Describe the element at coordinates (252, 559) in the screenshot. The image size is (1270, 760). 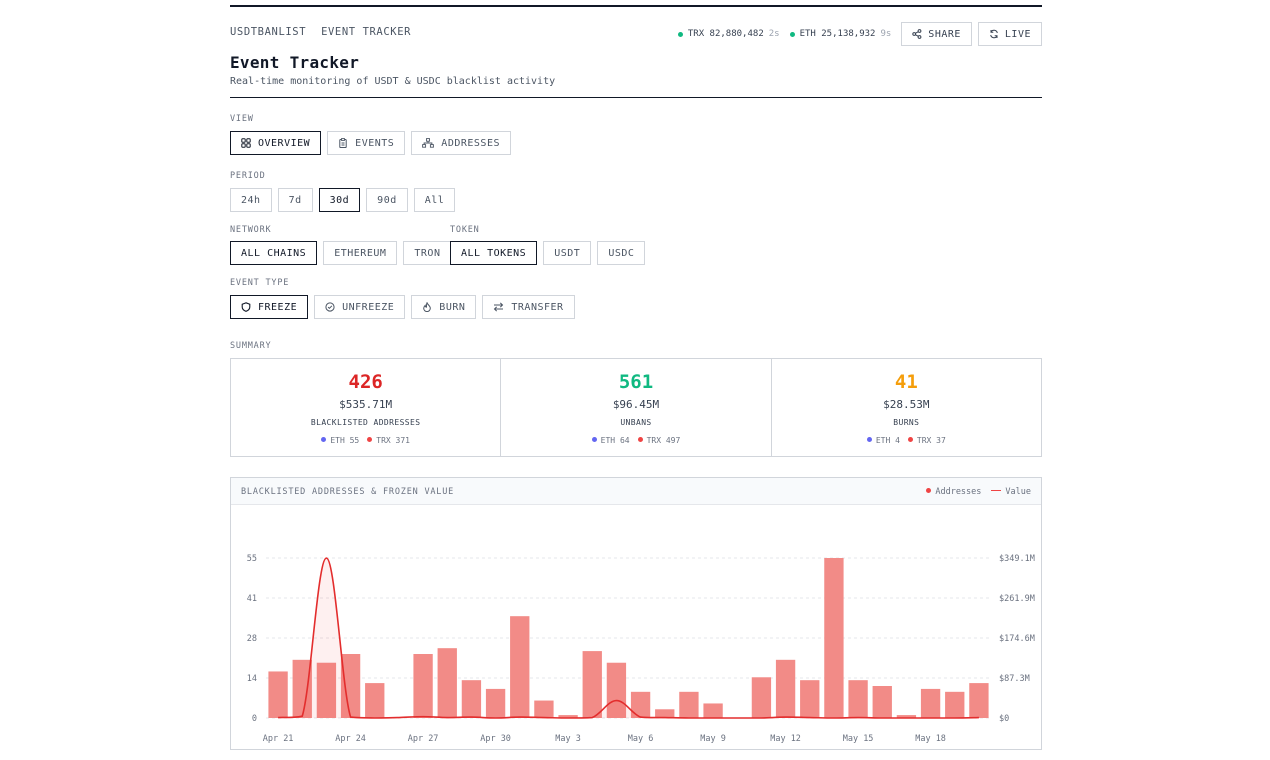
I see `y-left-tick: 55` at that location.